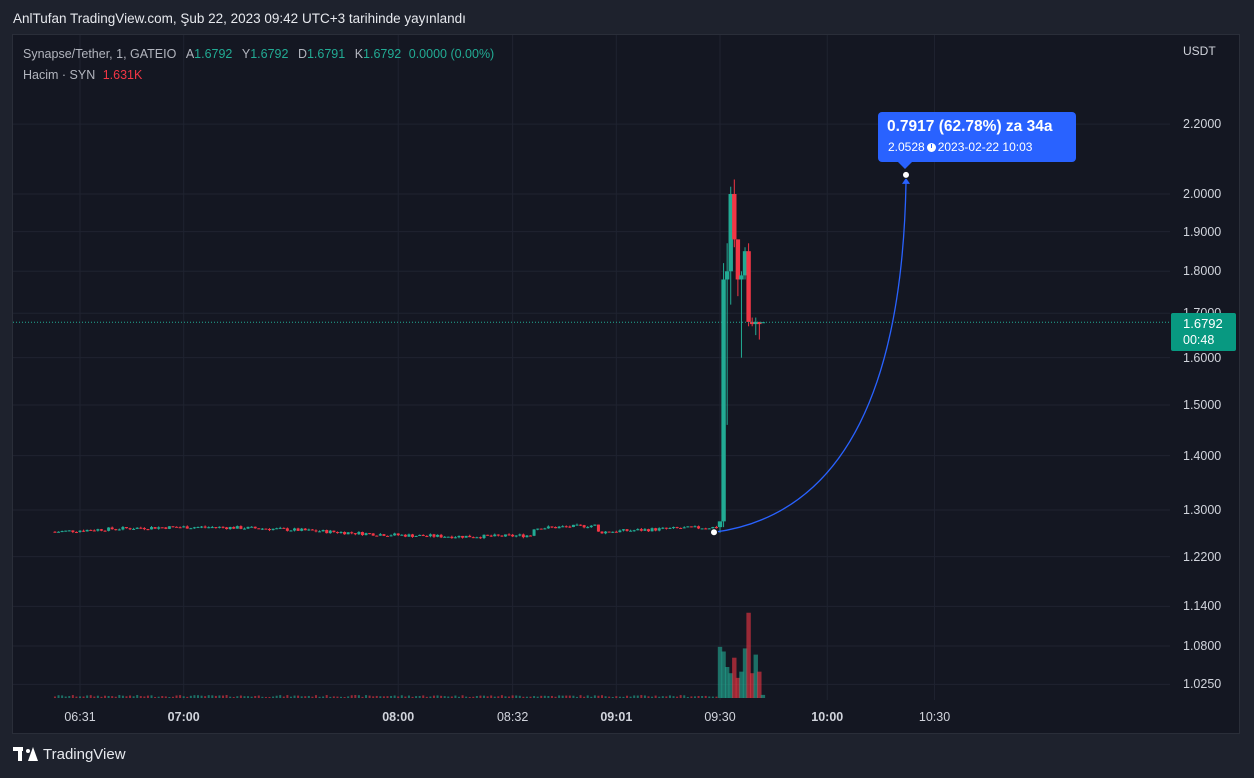 The image size is (1254, 778). Describe the element at coordinates (69, 754) in the screenshot. I see `footer-brand: TradingView` at that location.